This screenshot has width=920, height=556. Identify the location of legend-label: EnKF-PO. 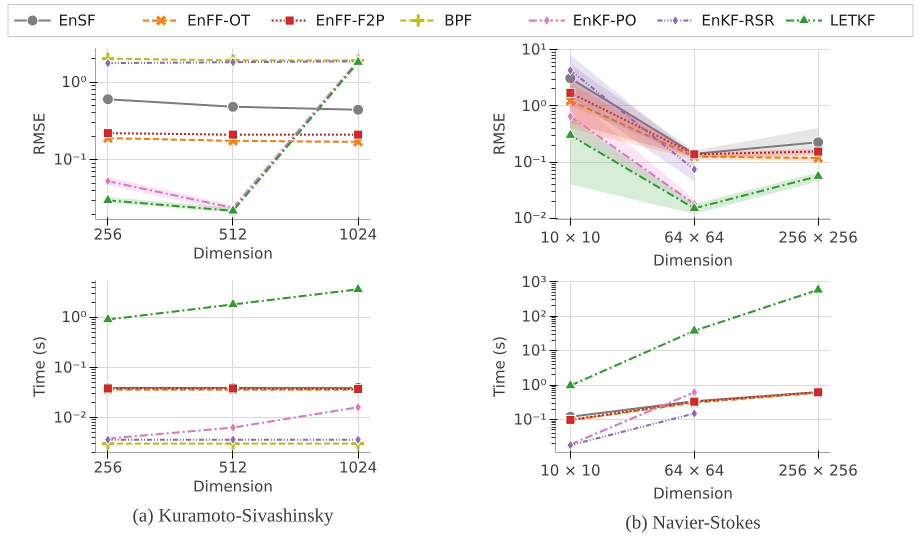
(604, 21).